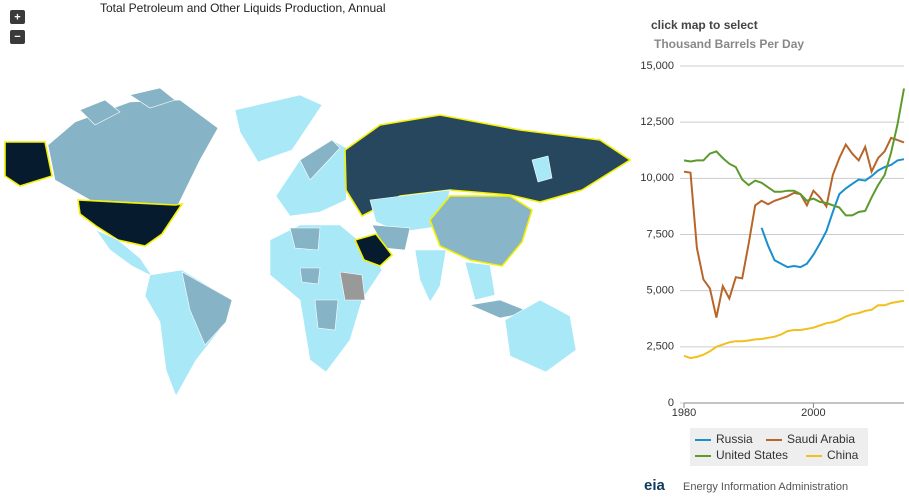 The image size is (909, 499). What do you see at coordinates (133, 152) in the screenshot?
I see `canada` at bounding box center [133, 152].